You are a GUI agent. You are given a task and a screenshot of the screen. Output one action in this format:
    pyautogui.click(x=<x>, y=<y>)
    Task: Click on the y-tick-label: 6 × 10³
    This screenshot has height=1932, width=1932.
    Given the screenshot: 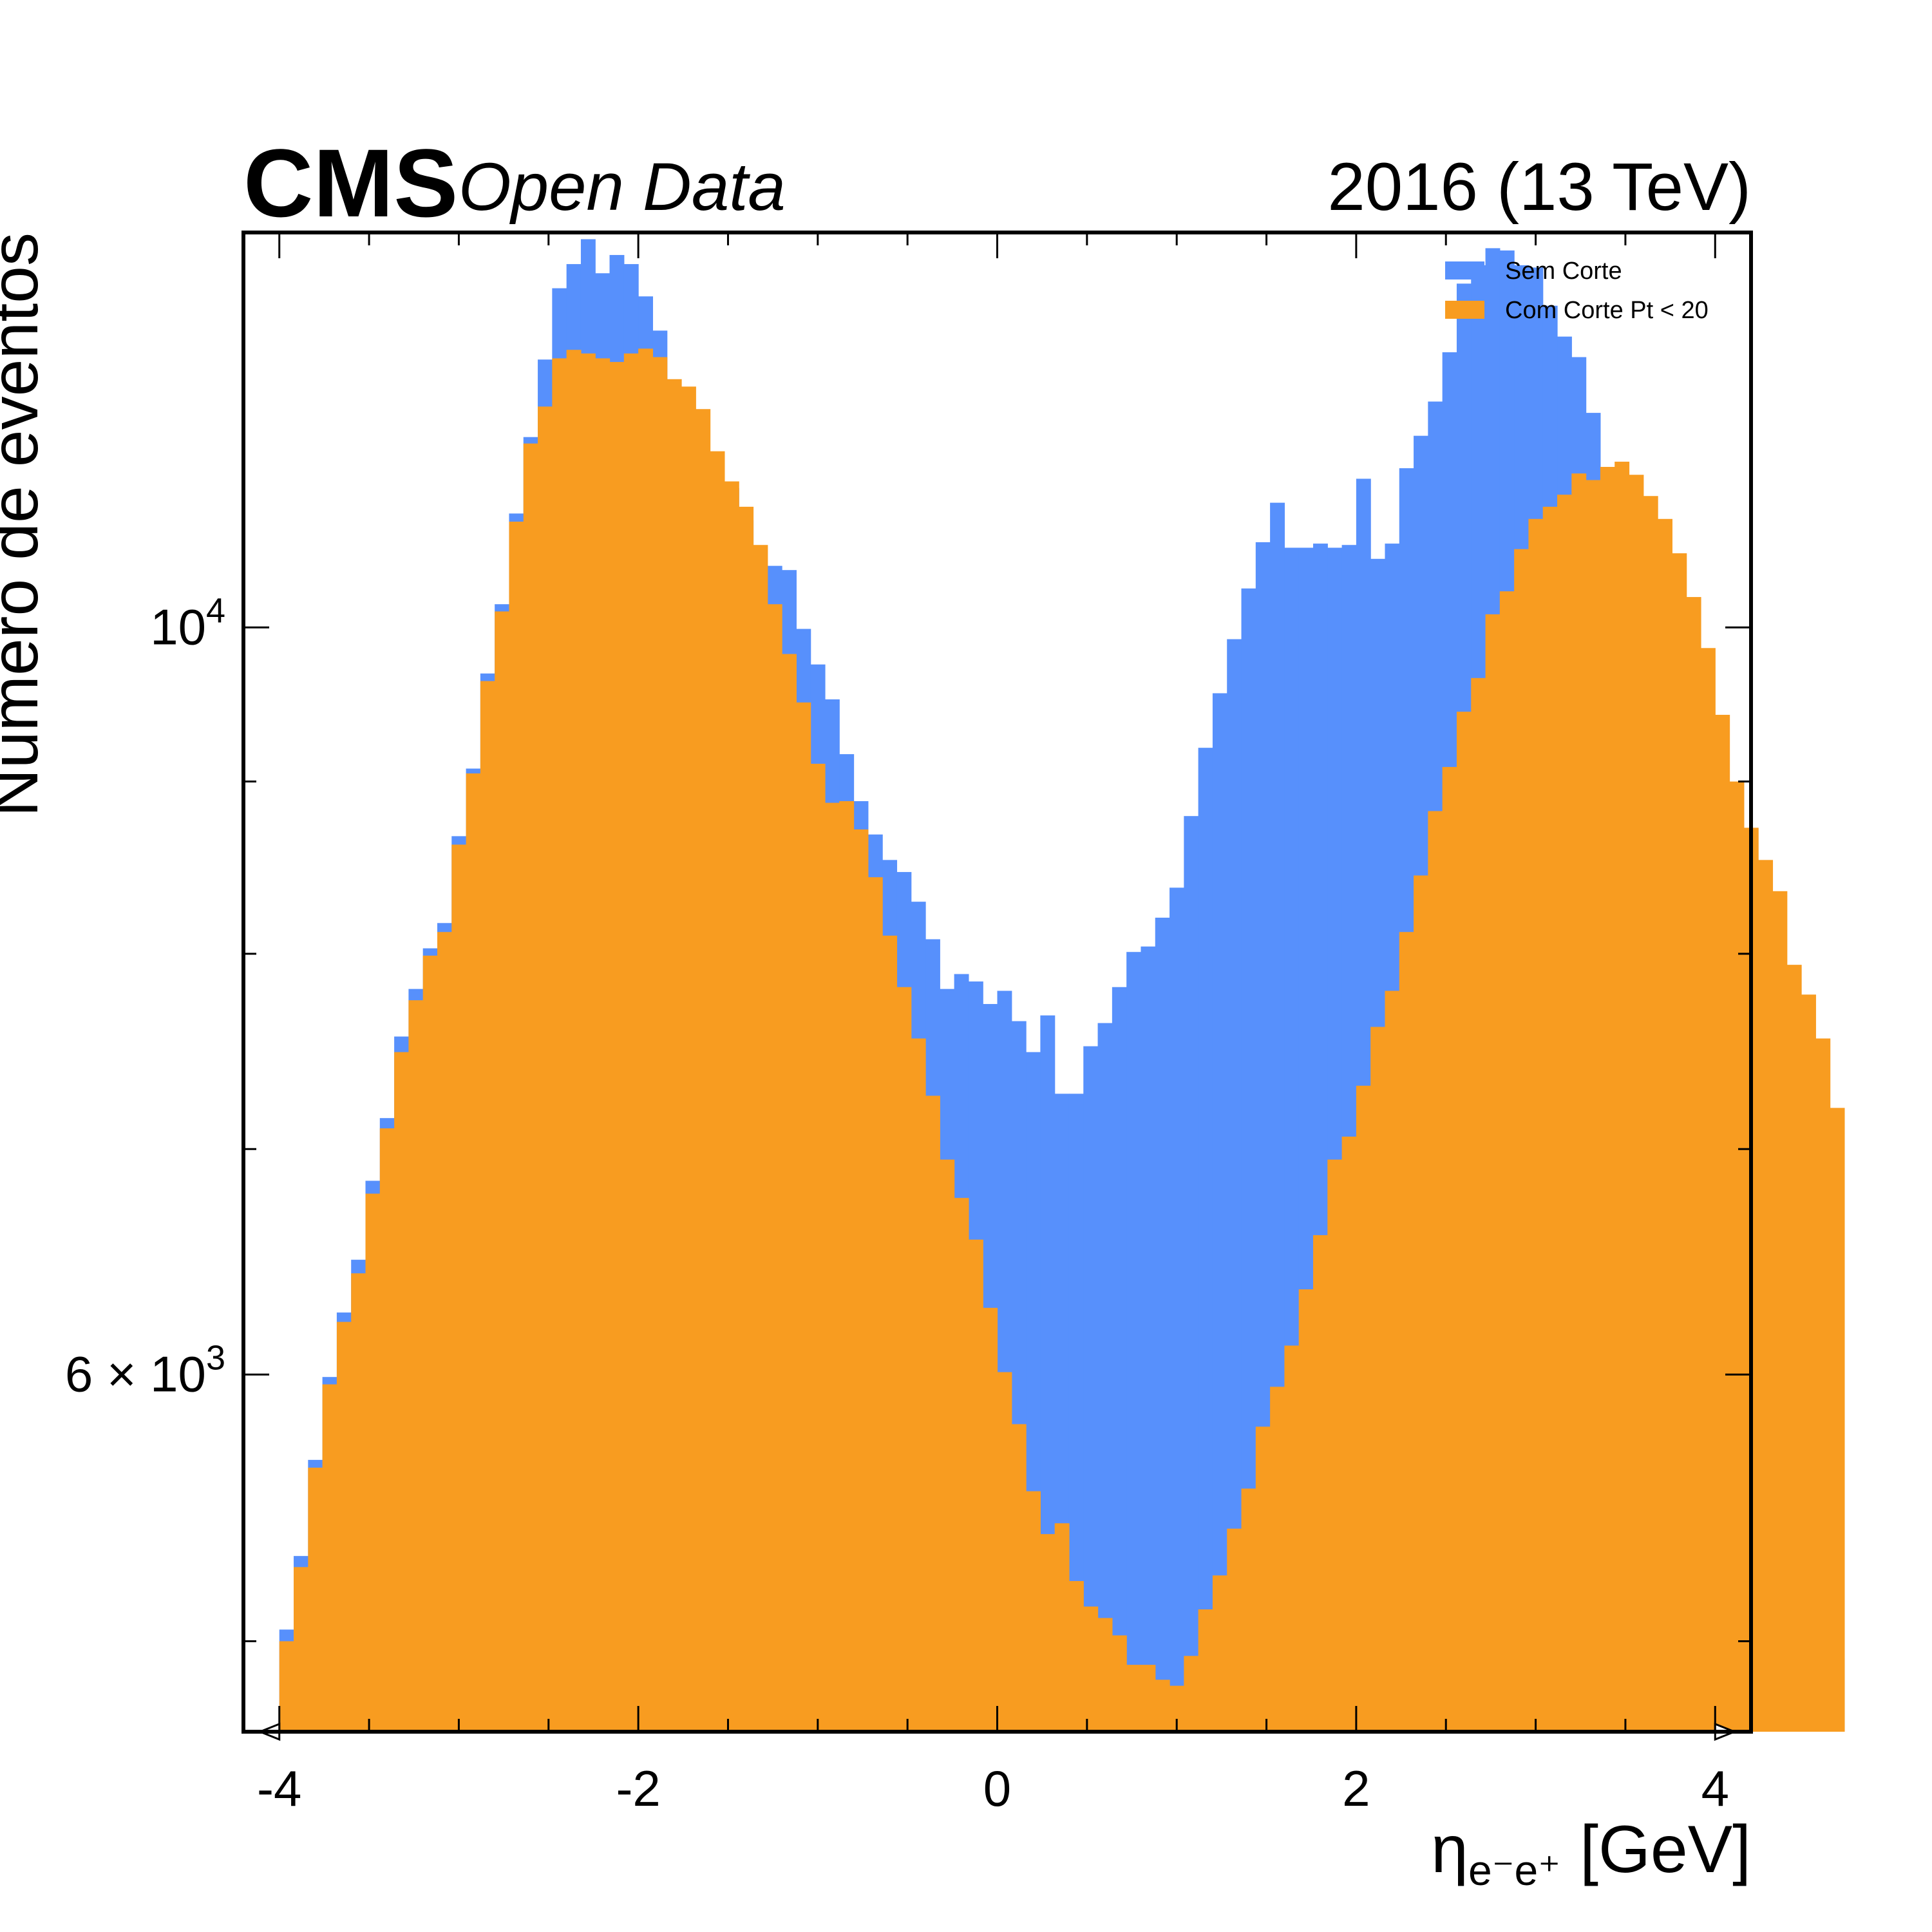 What is the action you would take?
    pyautogui.click(x=145, y=1370)
    